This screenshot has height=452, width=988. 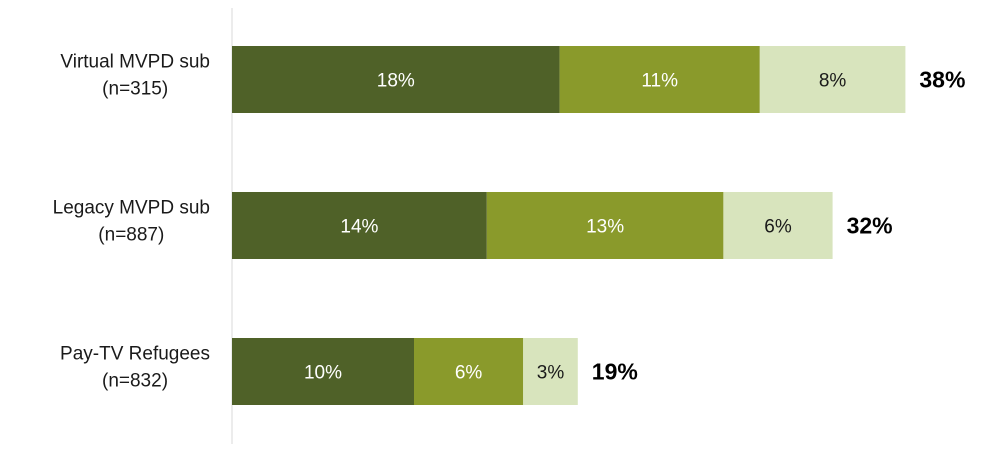 What do you see at coordinates (942, 80) in the screenshot?
I see `bar-total-label: 38%` at bounding box center [942, 80].